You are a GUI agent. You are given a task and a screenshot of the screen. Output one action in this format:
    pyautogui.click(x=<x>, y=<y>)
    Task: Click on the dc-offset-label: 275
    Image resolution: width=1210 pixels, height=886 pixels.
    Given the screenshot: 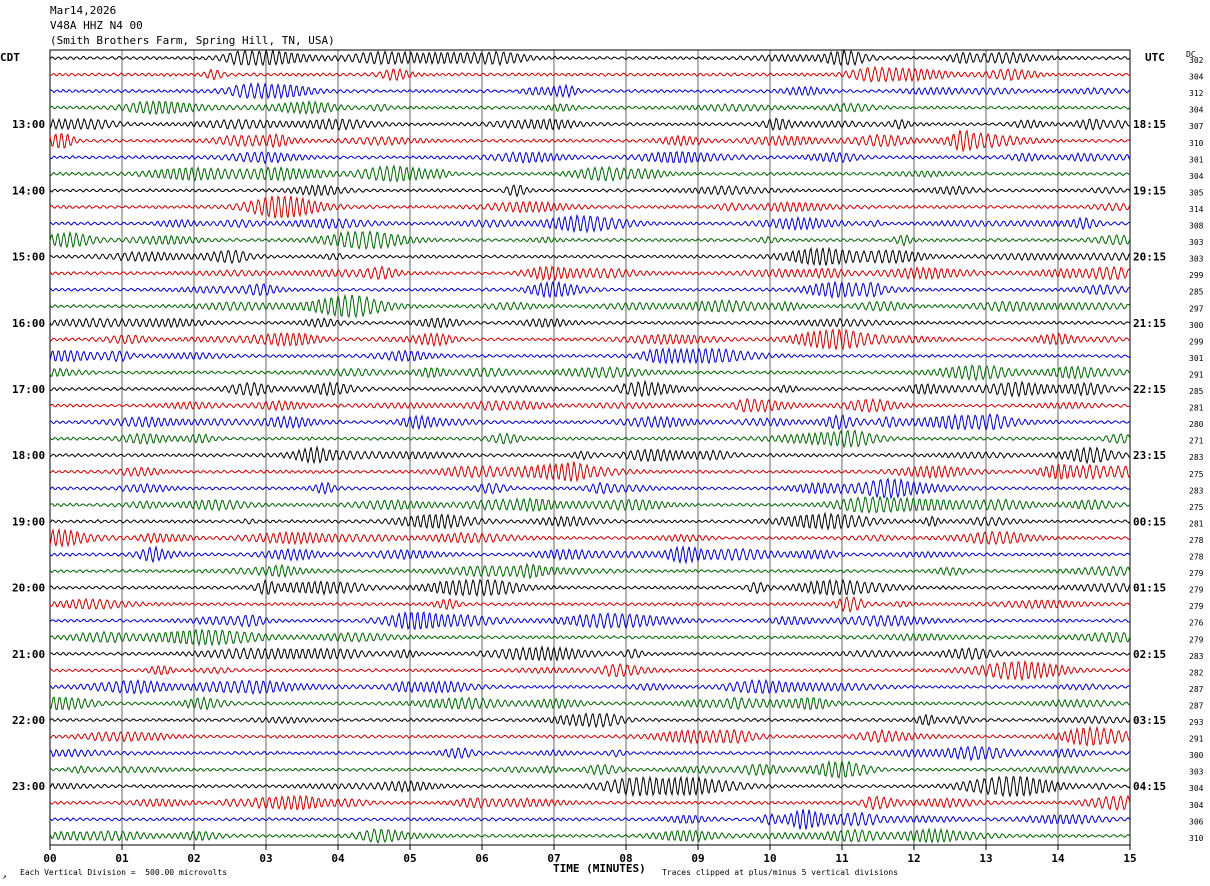 What is the action you would take?
    pyautogui.click(x=1196, y=507)
    